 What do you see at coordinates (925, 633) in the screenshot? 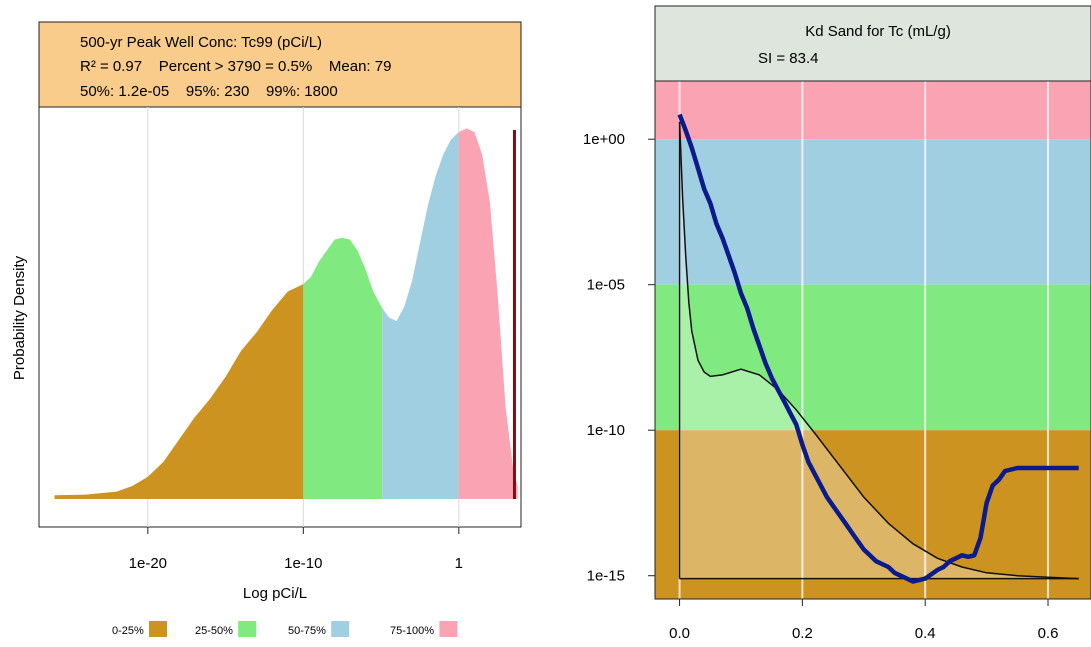
I see `right-x-tick-label: 0.4` at bounding box center [925, 633].